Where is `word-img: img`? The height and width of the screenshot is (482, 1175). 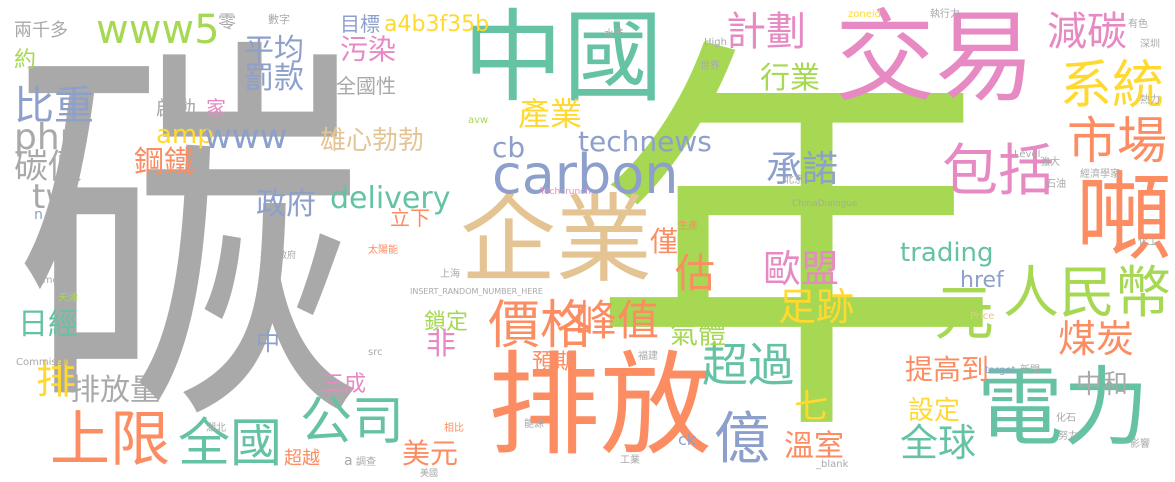 word-img: img is located at coordinates (49, 281).